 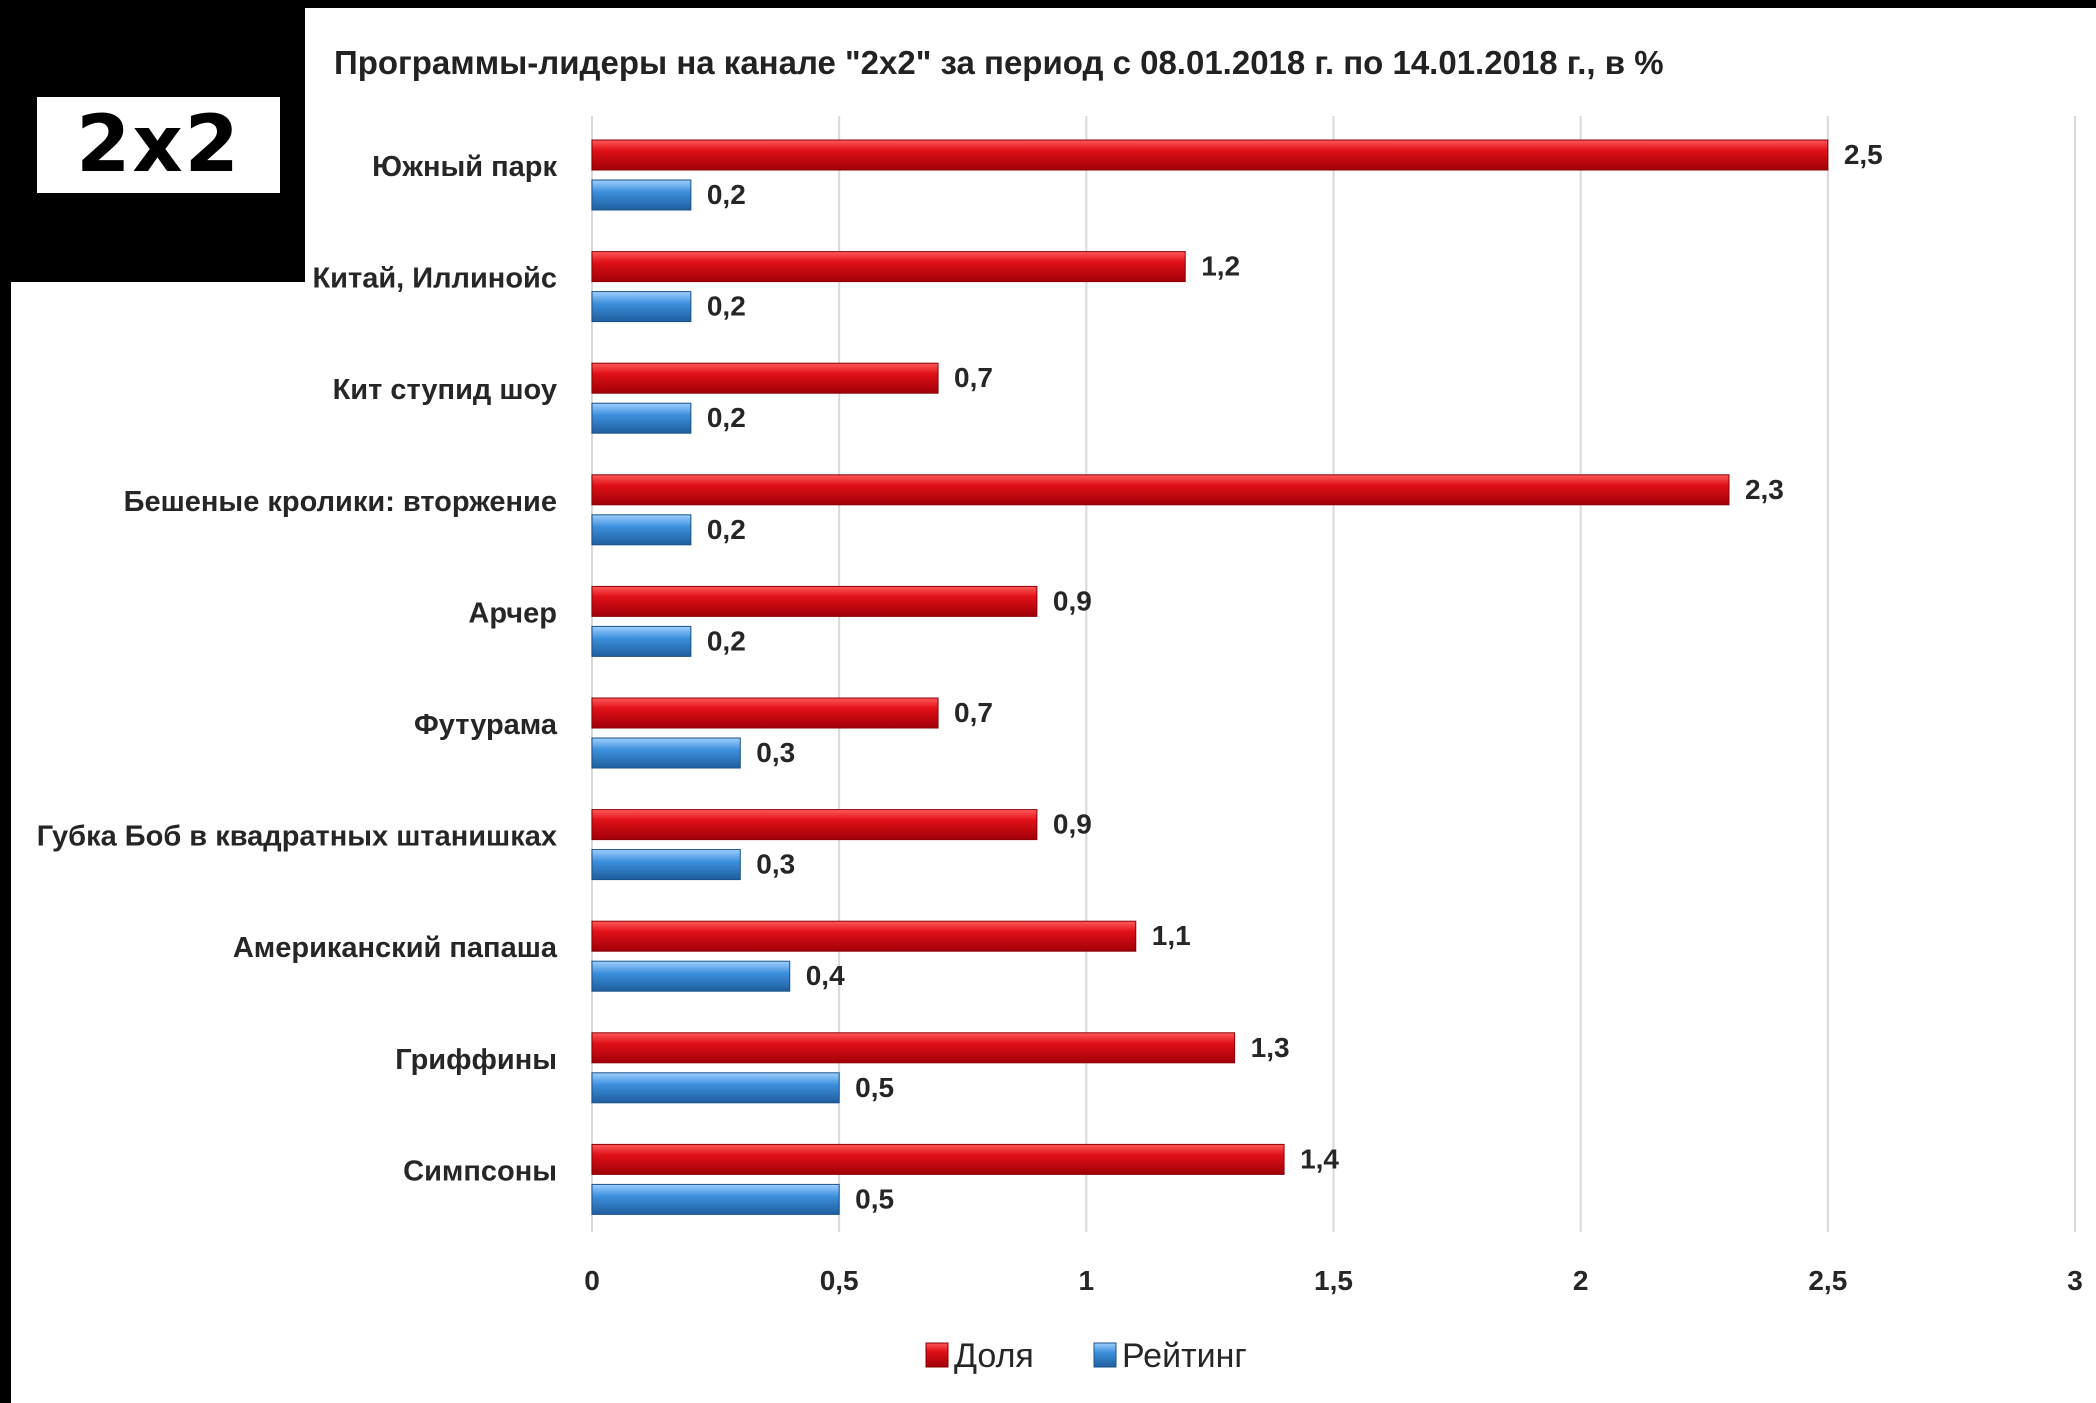 What do you see at coordinates (1581, 1280) in the screenshot?
I see `x-tick-label: 2` at bounding box center [1581, 1280].